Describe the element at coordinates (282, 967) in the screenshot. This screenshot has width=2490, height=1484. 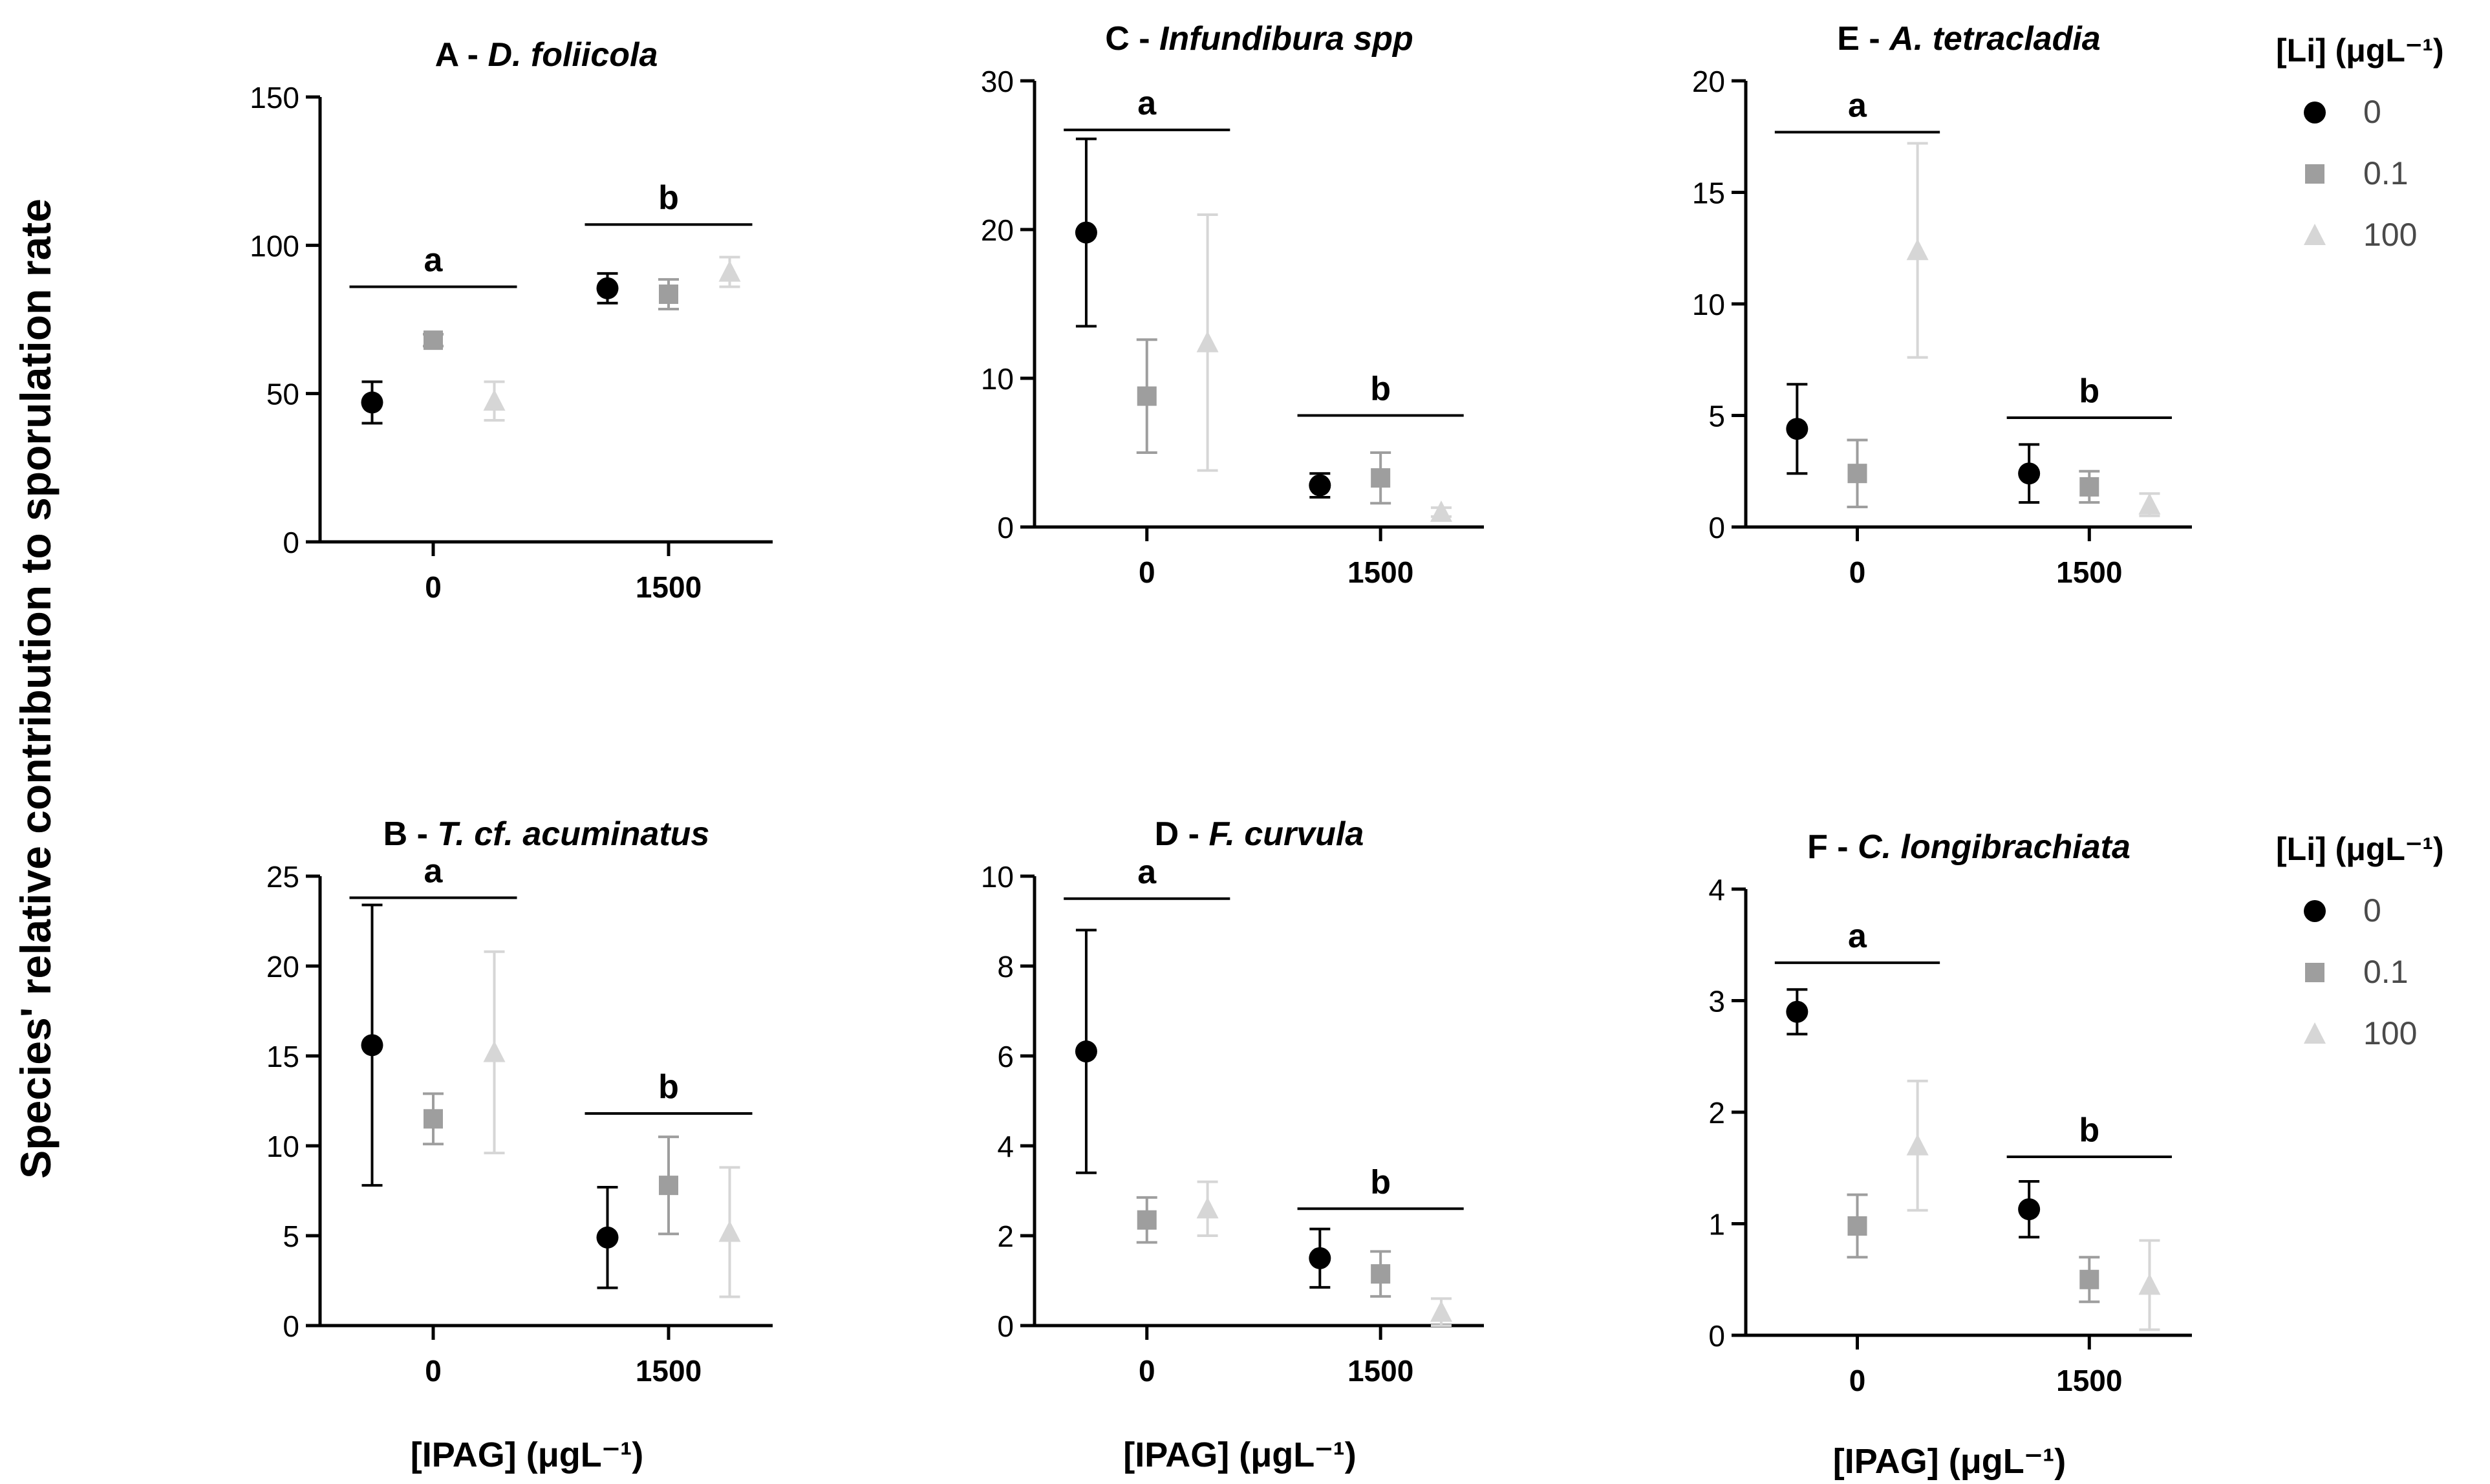
I see `y-tick-label: 20` at that location.